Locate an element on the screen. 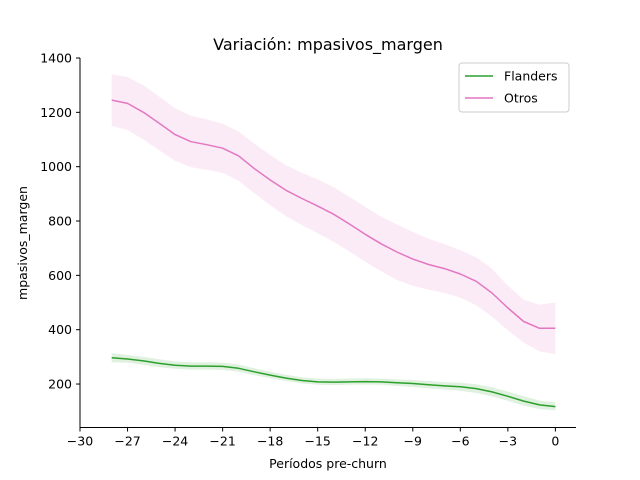 This screenshot has width=640, height=480. x-tick-label: −9 is located at coordinates (413, 441).